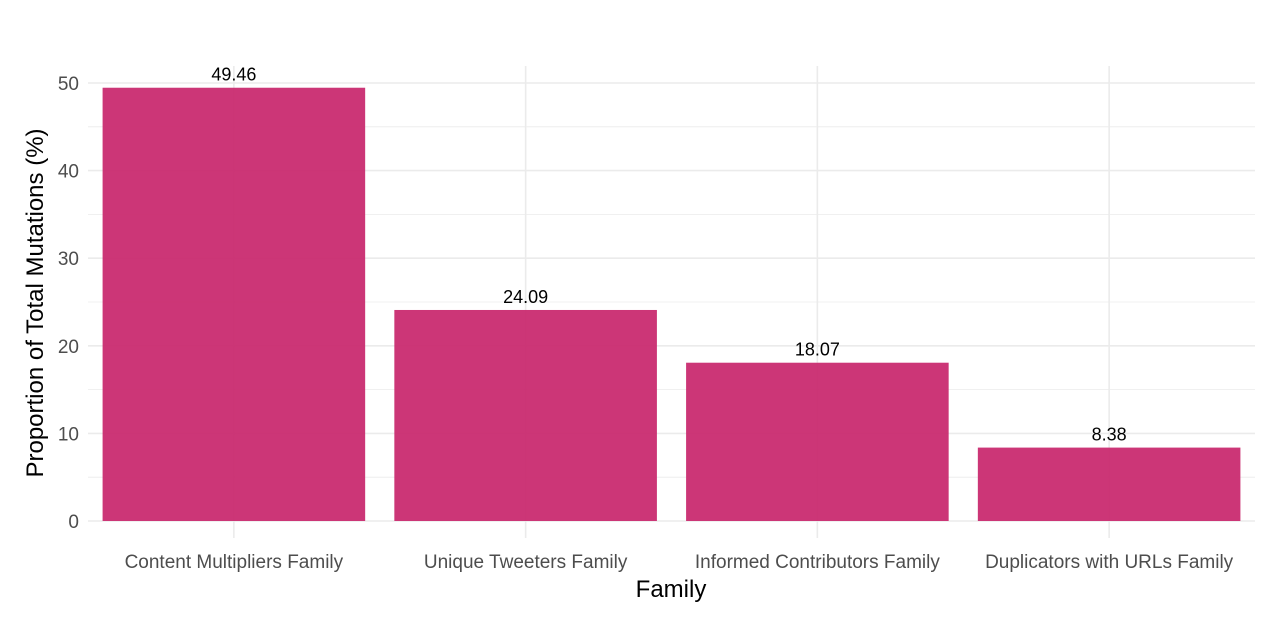  What do you see at coordinates (817, 562) in the screenshot?
I see `x-tick-label: Informed Contributors Family` at bounding box center [817, 562].